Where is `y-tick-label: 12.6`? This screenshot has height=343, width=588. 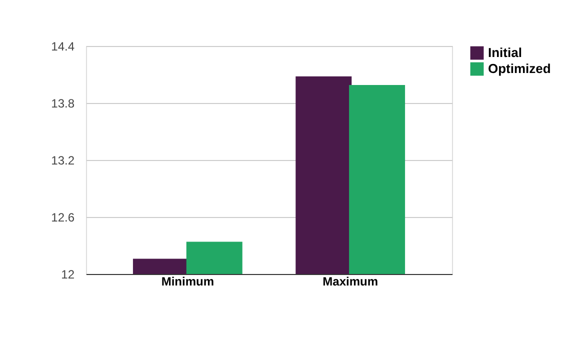
y-tick-label: 12.6 is located at coordinates (63, 217).